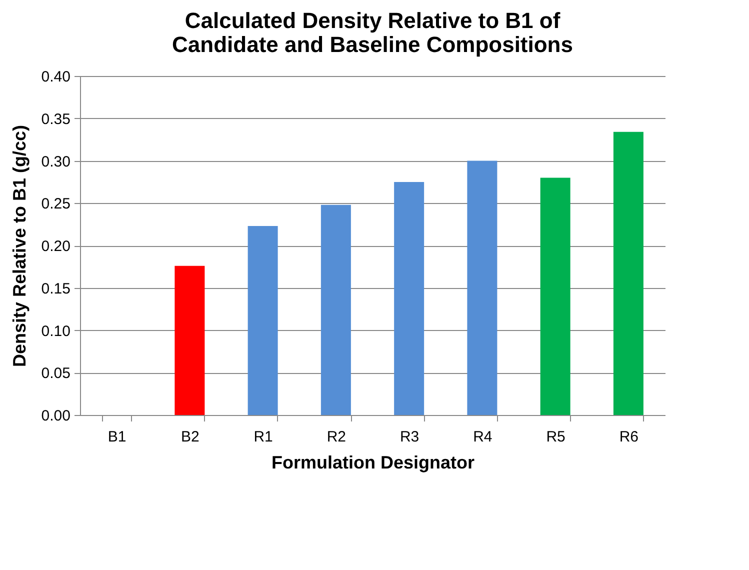 The width and height of the screenshot is (749, 570). Describe the element at coordinates (55, 204) in the screenshot. I see `y-tick-label: 0.25` at that location.